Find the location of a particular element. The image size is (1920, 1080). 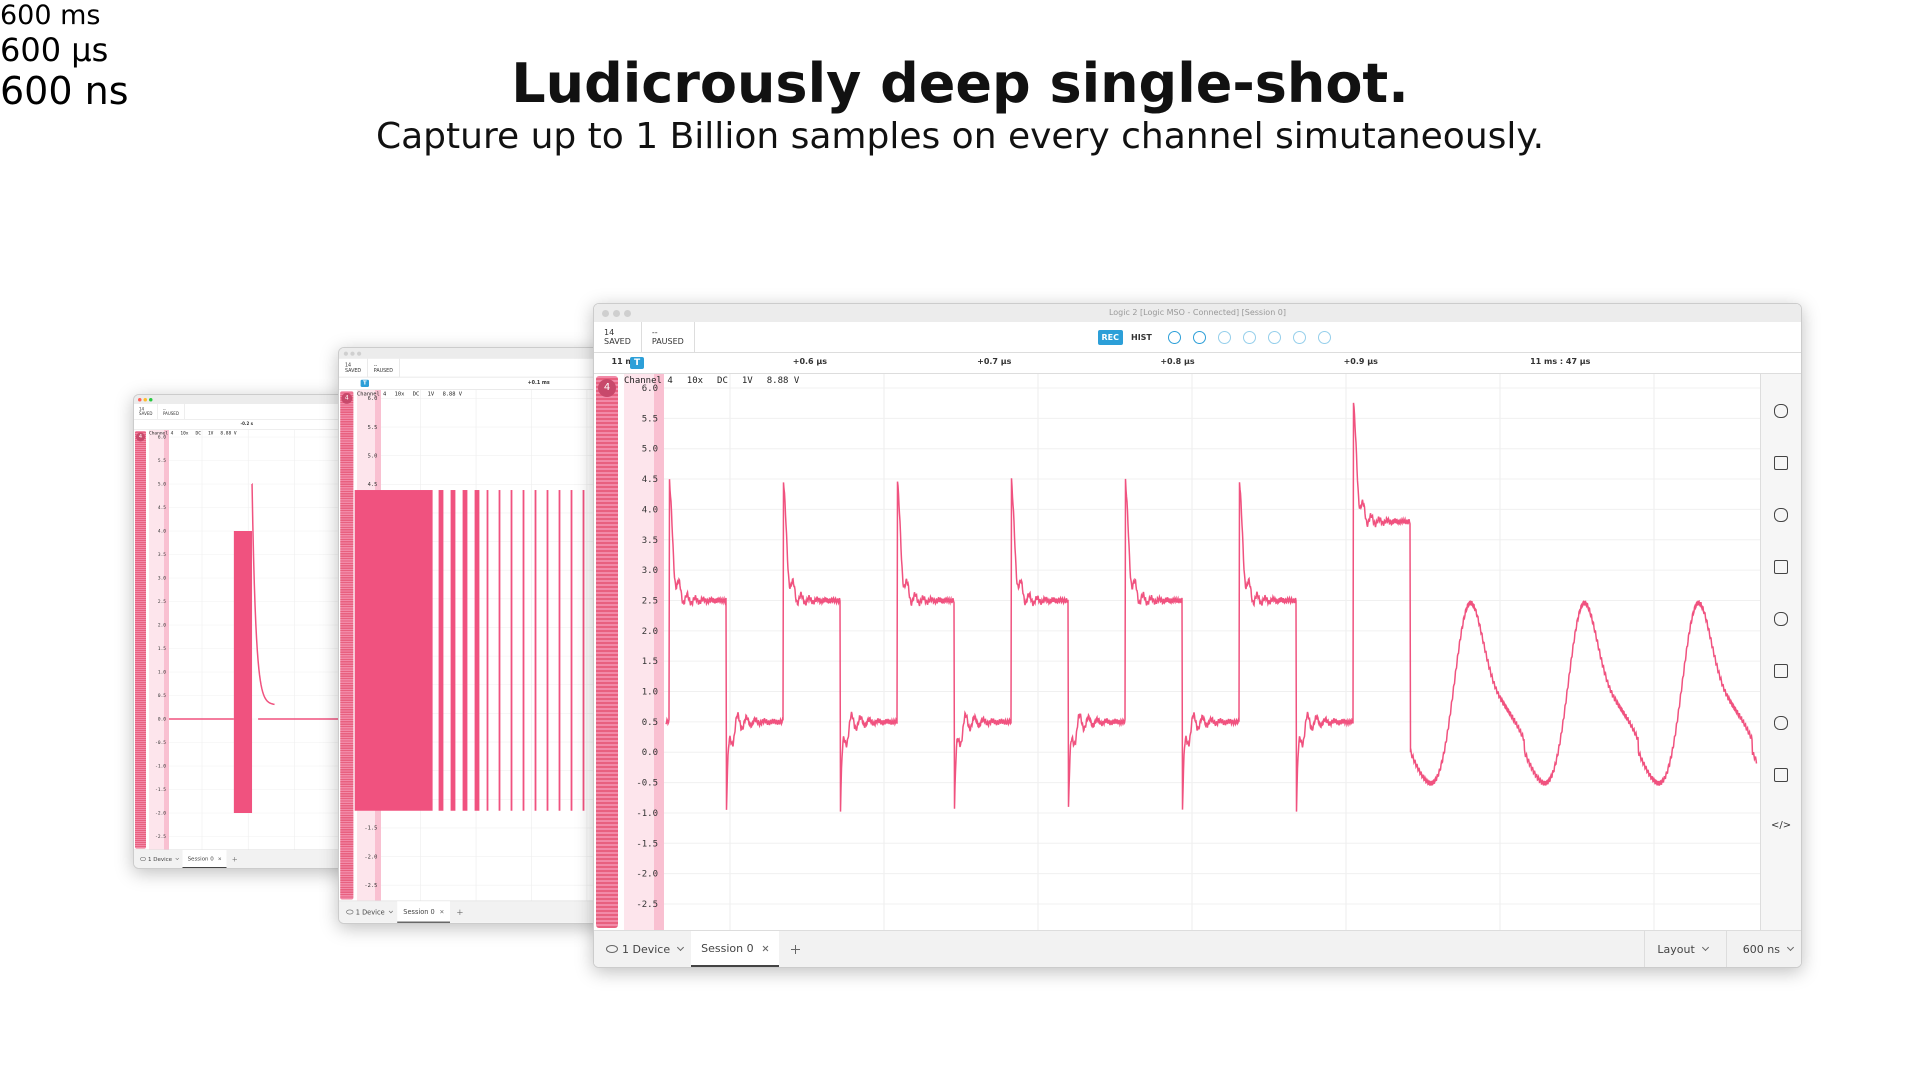

zoom-label: 600 ms is located at coordinates (50, 15).